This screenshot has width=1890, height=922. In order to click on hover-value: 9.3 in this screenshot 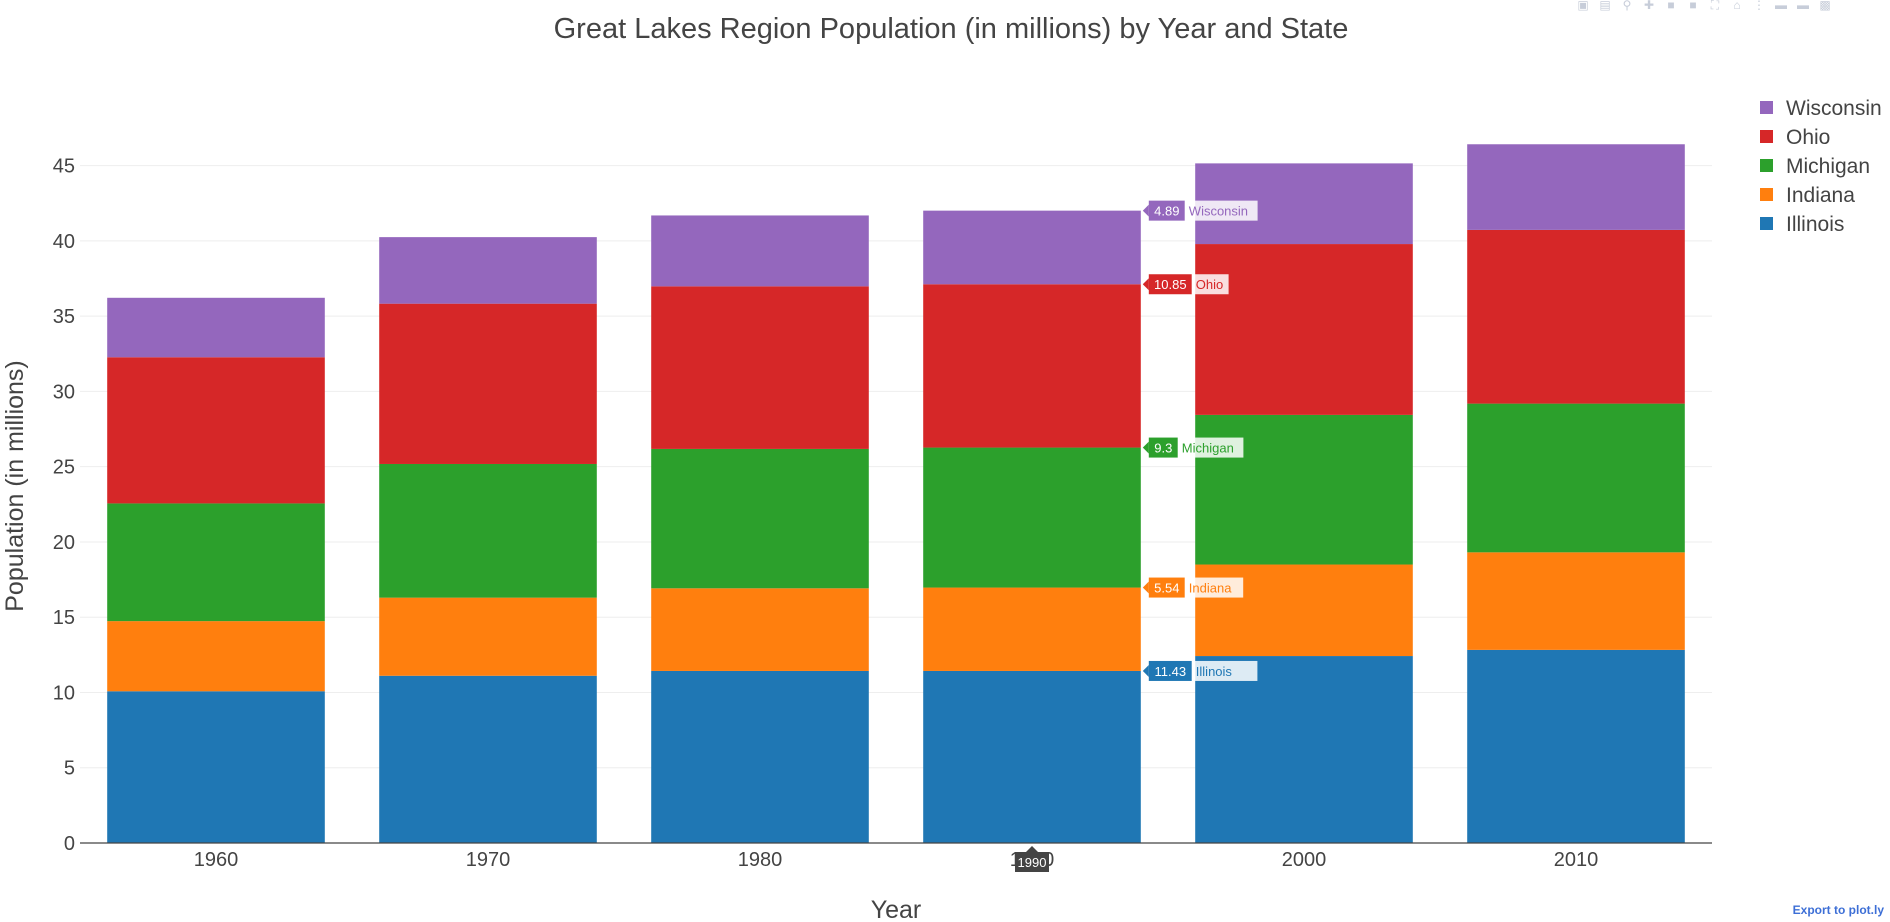, I will do `click(1163, 448)`.